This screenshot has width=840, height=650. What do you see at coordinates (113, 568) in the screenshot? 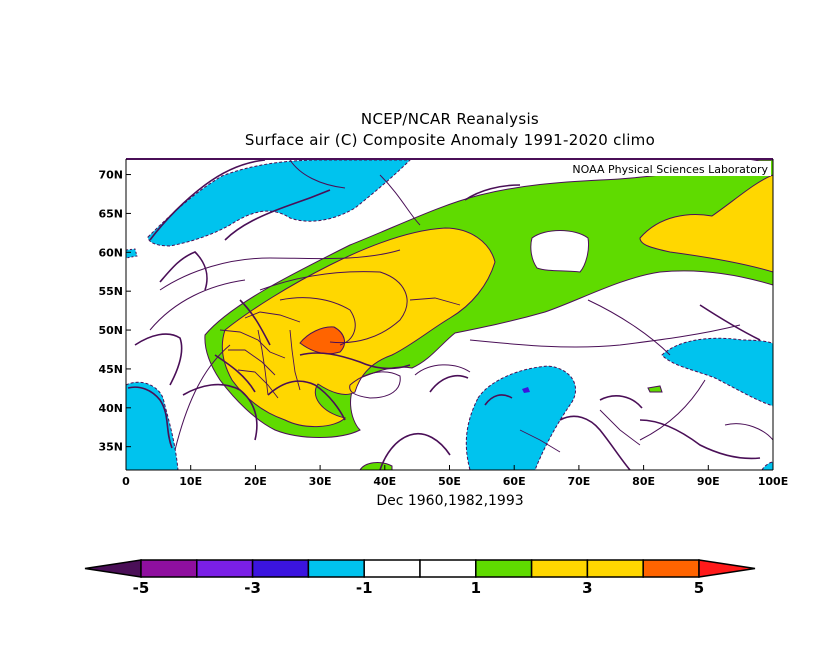
I see `colorbar-left-arrow` at bounding box center [113, 568].